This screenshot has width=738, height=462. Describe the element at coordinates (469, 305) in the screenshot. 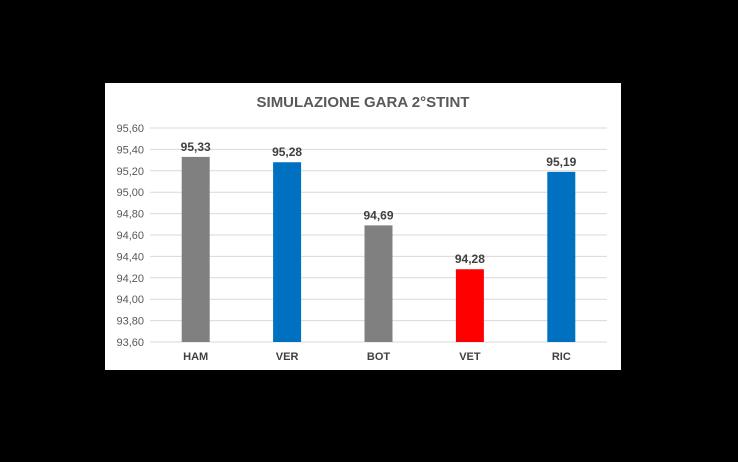

I see `bar-vet` at that location.